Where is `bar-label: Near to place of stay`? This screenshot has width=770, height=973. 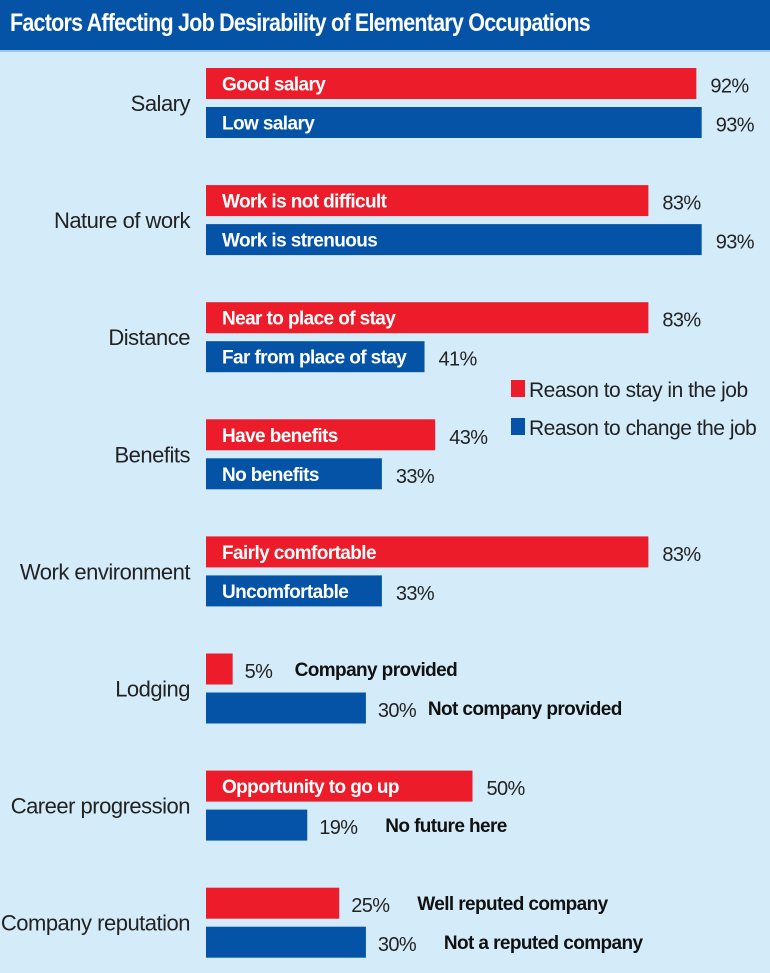 bar-label: Near to place of stay is located at coordinates (309, 319).